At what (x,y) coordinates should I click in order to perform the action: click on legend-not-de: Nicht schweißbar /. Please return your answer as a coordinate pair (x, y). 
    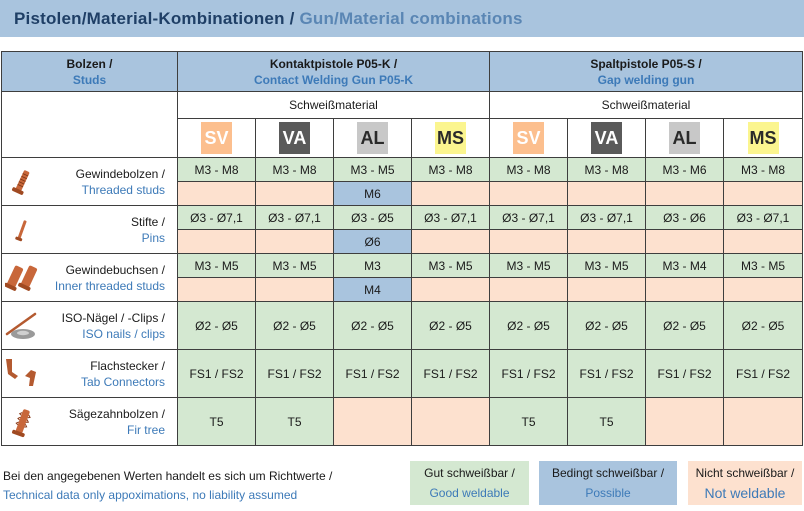
    Looking at the image, I should click on (745, 473).